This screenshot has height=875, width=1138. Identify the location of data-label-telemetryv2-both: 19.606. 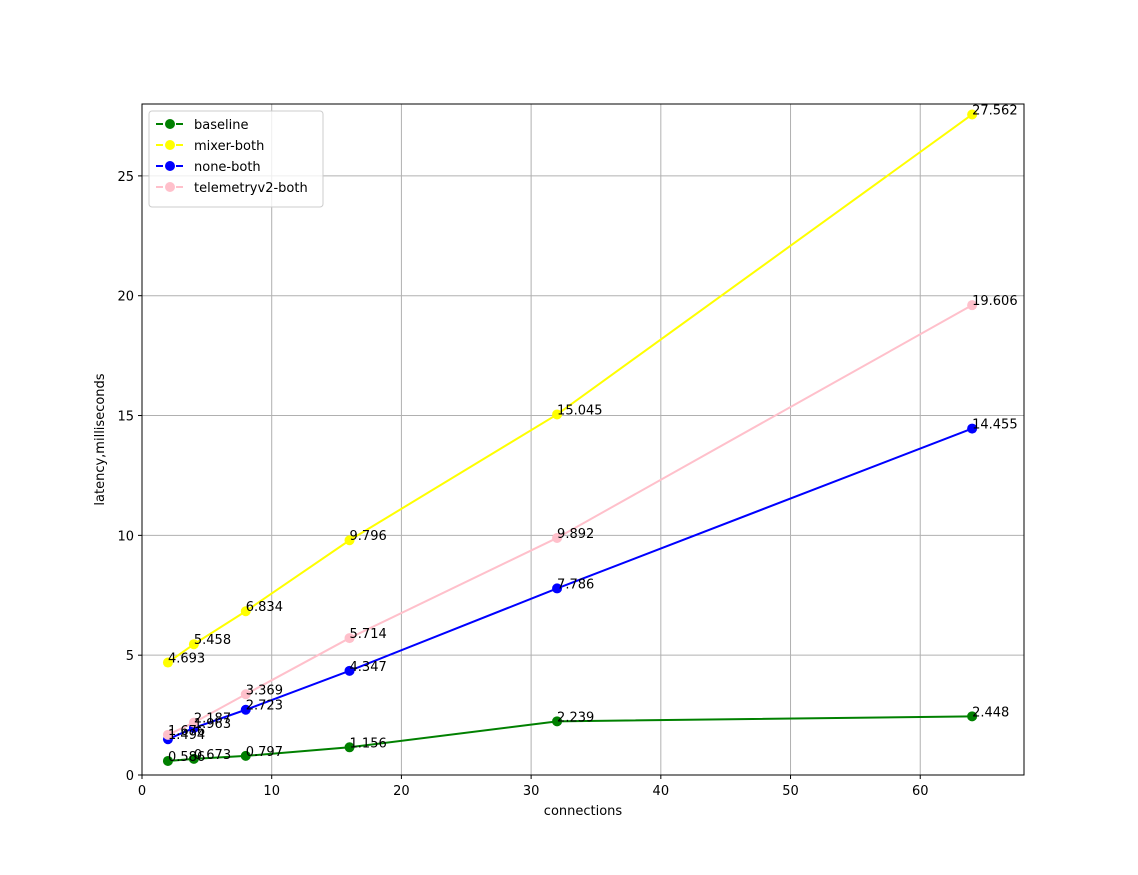
(995, 301).